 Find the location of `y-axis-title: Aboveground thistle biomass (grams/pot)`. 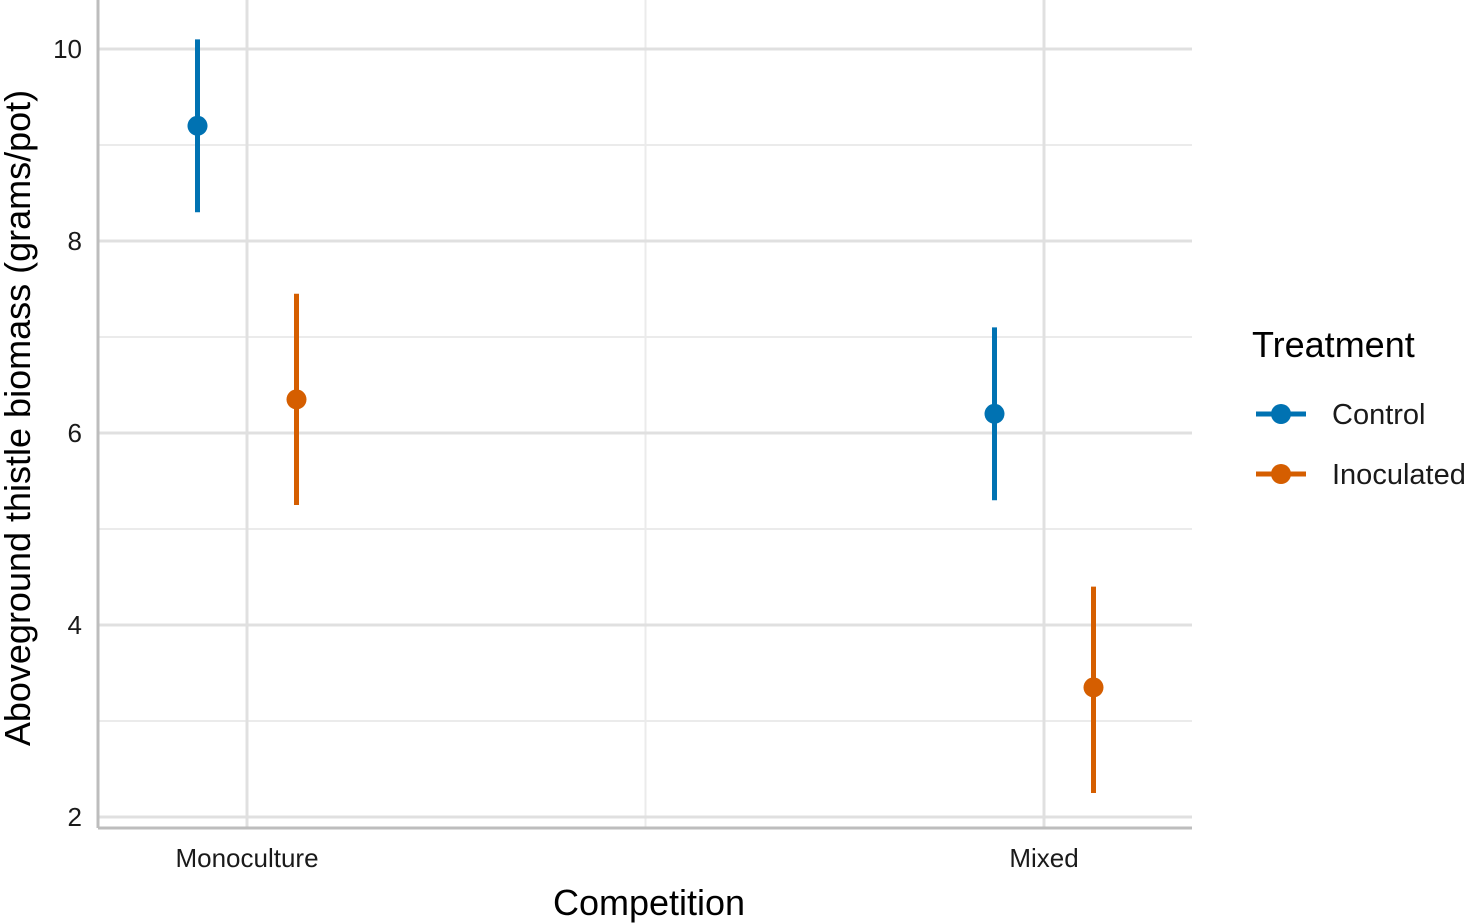

y-axis-title: Aboveground thistle biomass (grams/pot) is located at coordinates (19, 418).